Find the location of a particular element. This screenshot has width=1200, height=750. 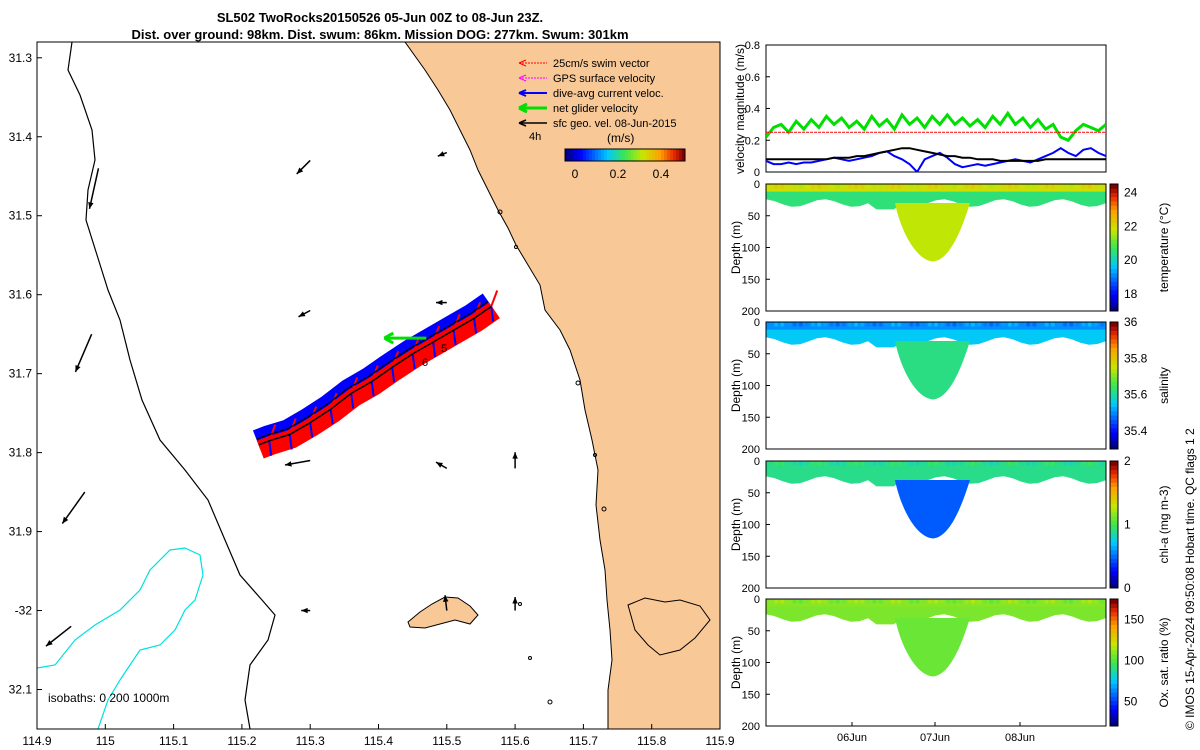

legend-gps-head is located at coordinates (522, 78).